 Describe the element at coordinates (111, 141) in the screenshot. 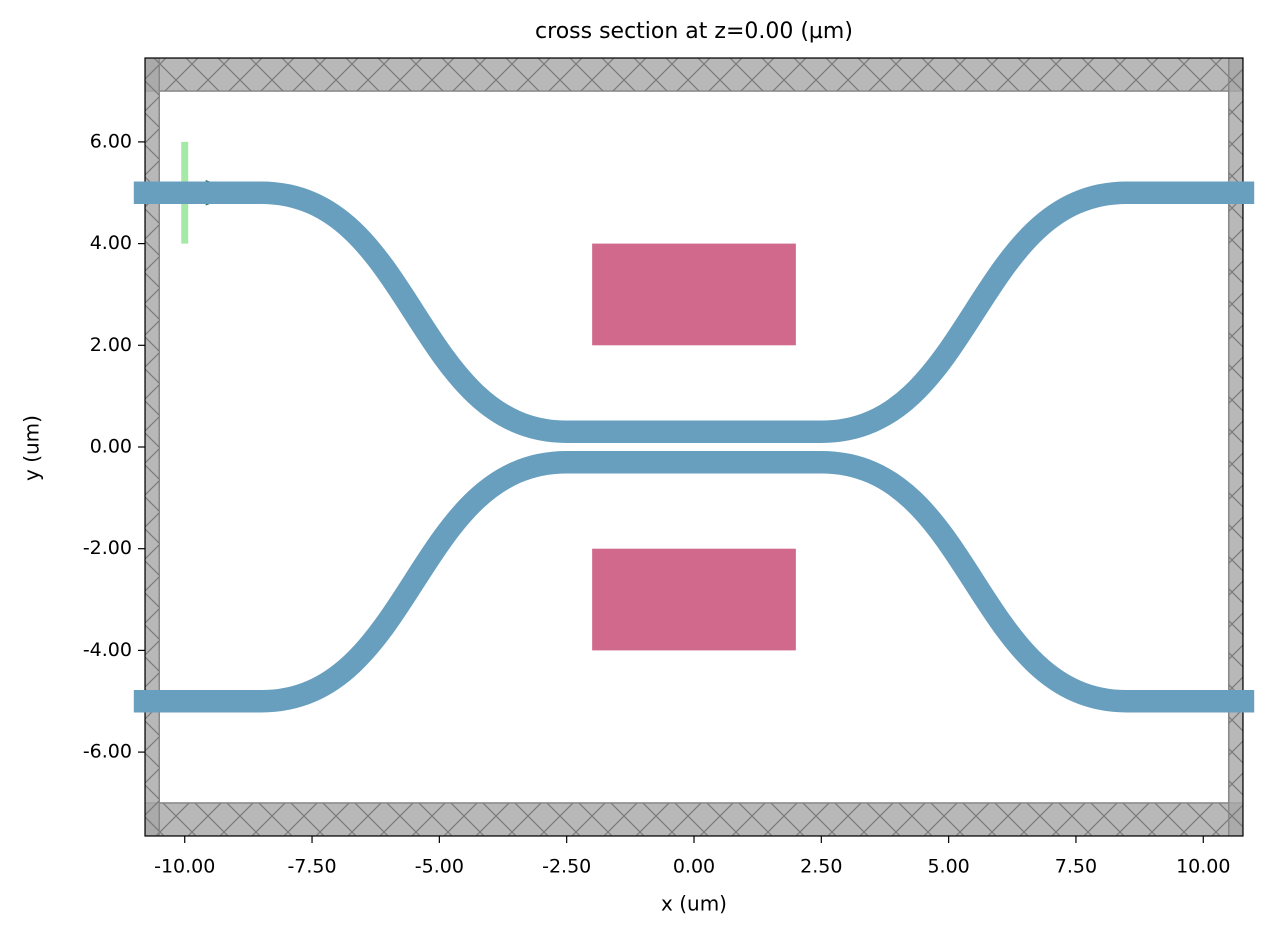

I see `y-tick-label: 6.00` at that location.